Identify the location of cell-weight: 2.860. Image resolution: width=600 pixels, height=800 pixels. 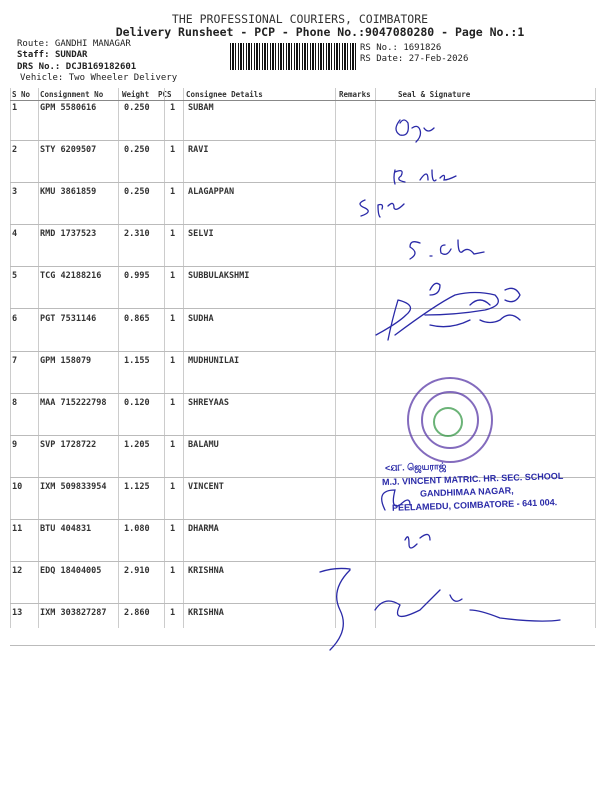
(137, 613).